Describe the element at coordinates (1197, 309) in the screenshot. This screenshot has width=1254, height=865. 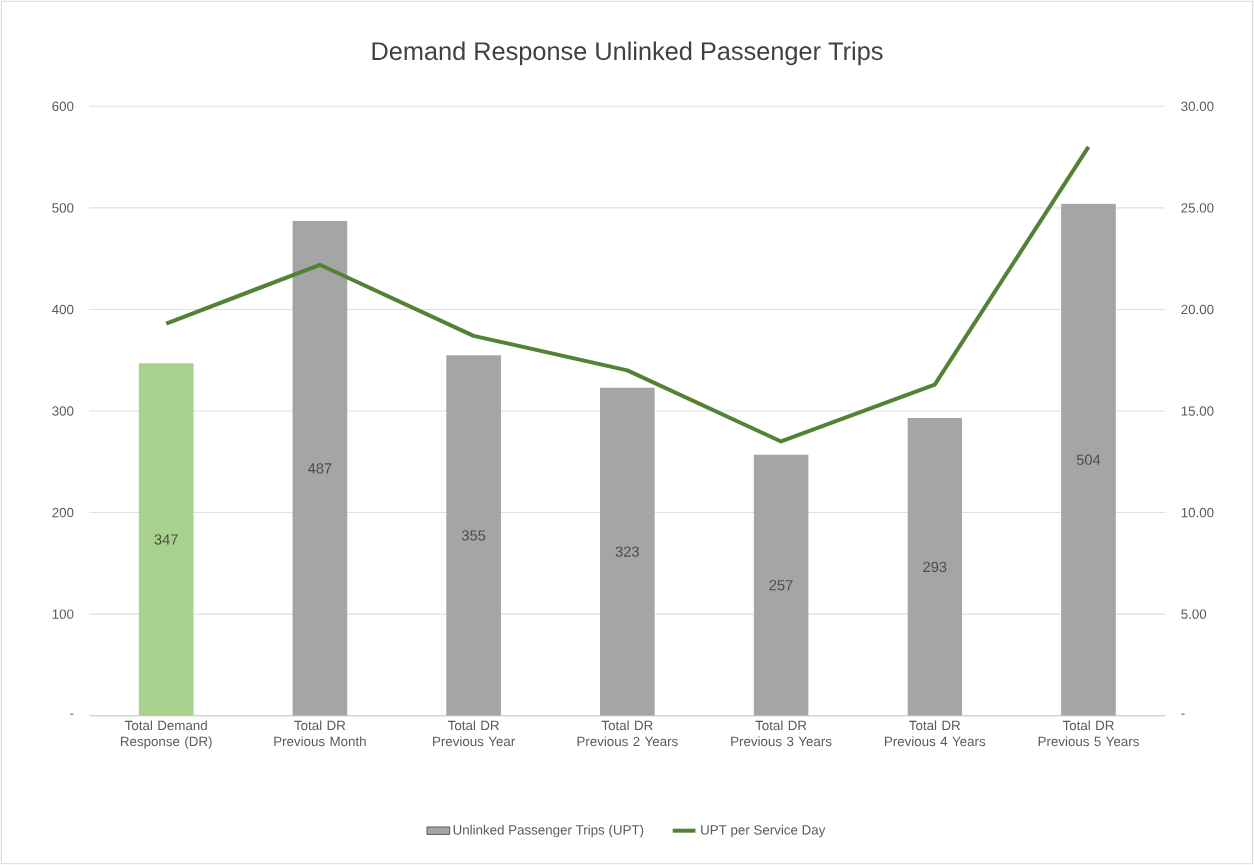
I see `y2-tick-label: 20.00` at that location.